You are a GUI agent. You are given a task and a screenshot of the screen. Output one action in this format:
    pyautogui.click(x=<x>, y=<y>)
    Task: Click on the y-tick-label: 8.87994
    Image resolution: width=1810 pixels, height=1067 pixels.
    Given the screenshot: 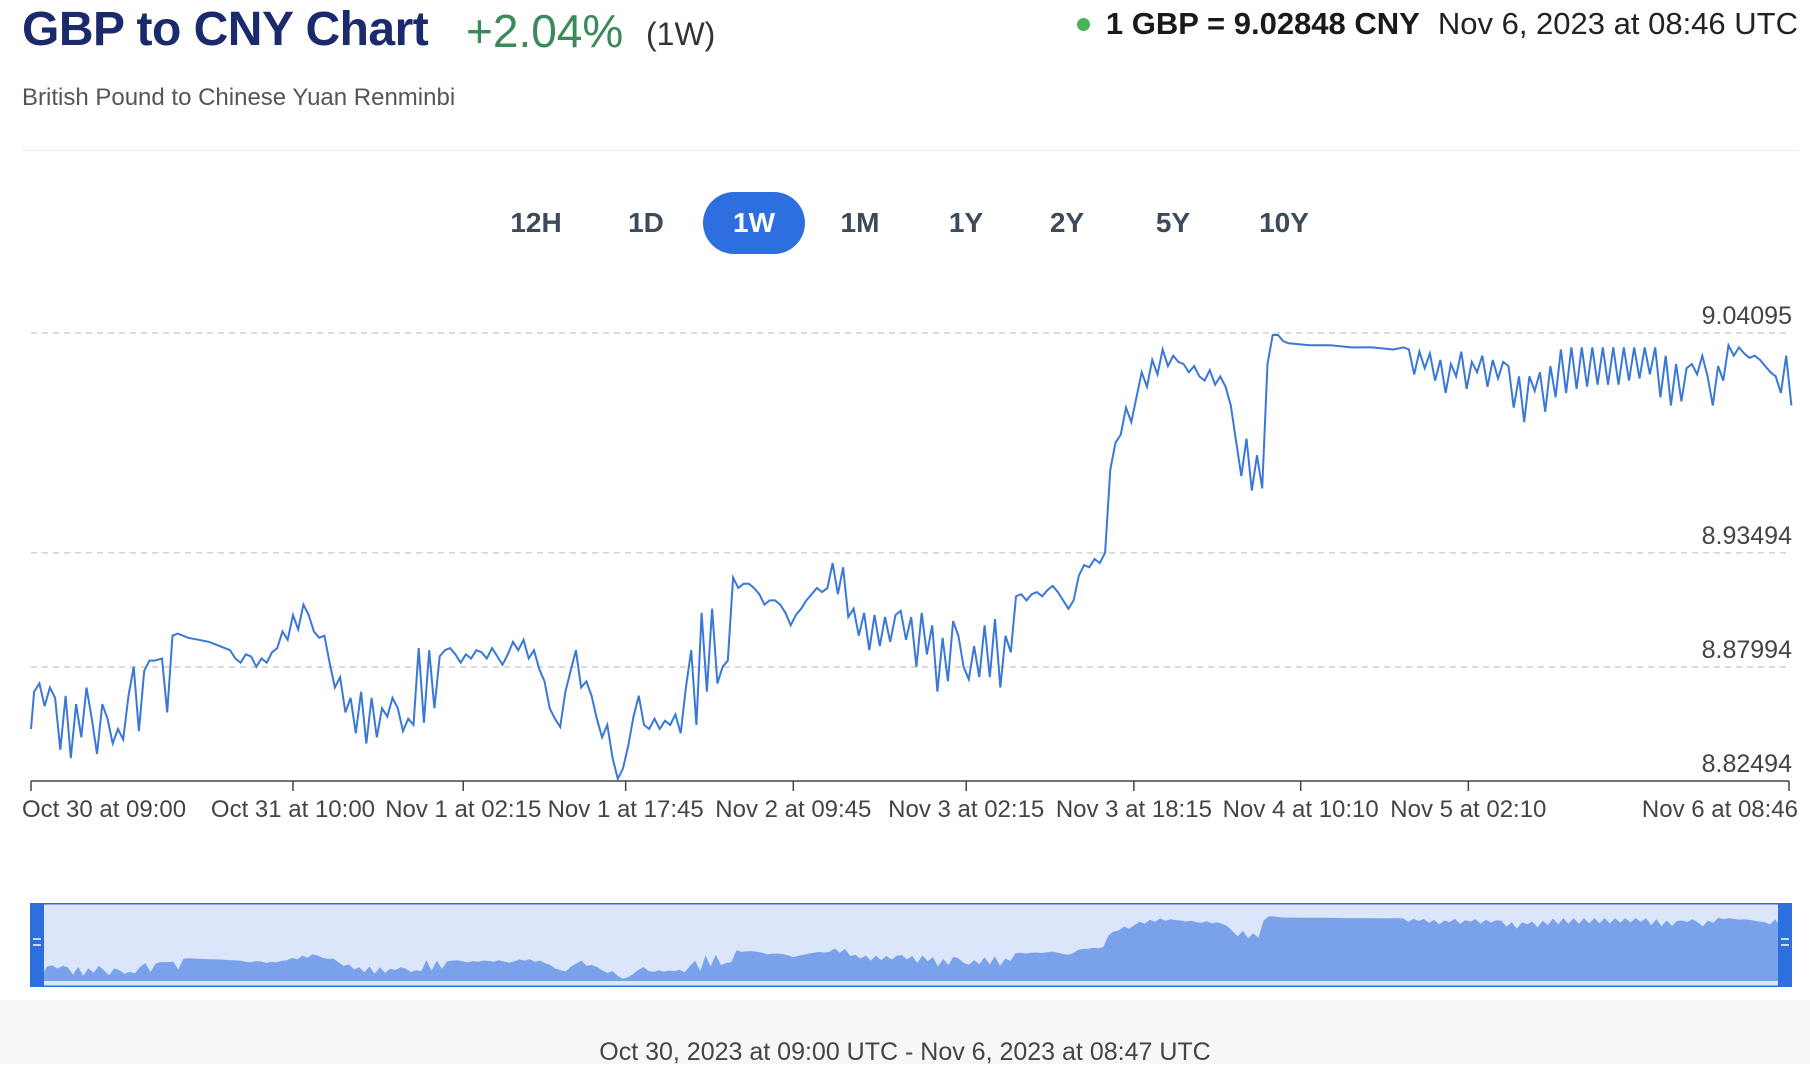 What is the action you would take?
    pyautogui.click(x=1747, y=650)
    